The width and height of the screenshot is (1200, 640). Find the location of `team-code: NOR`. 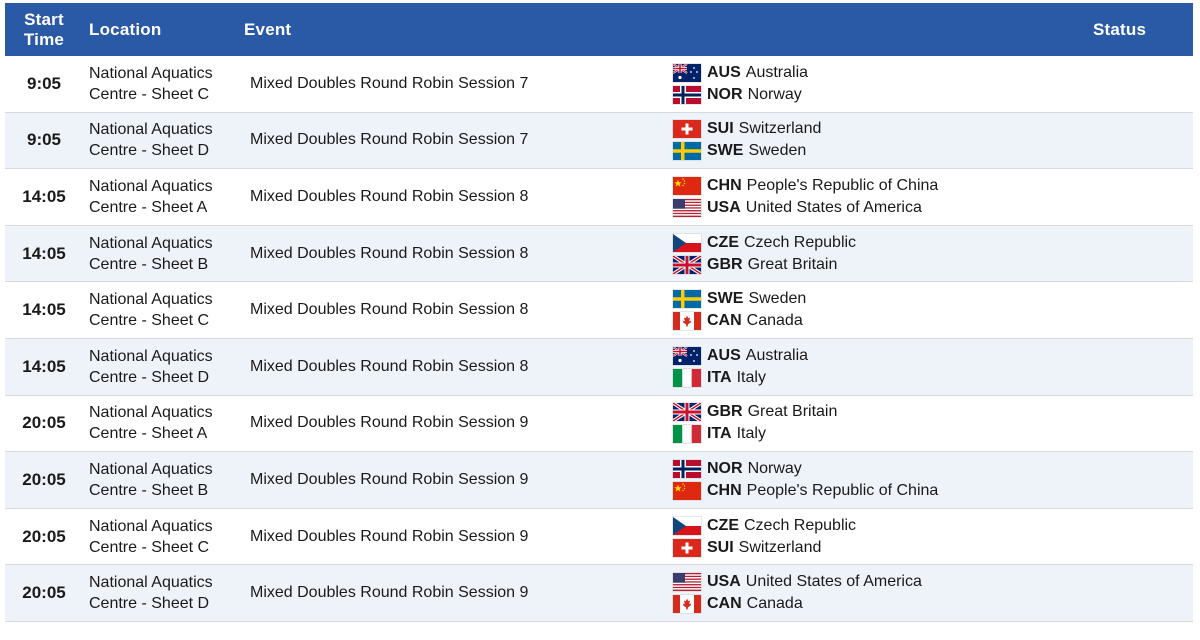

team-code: NOR is located at coordinates (725, 94).